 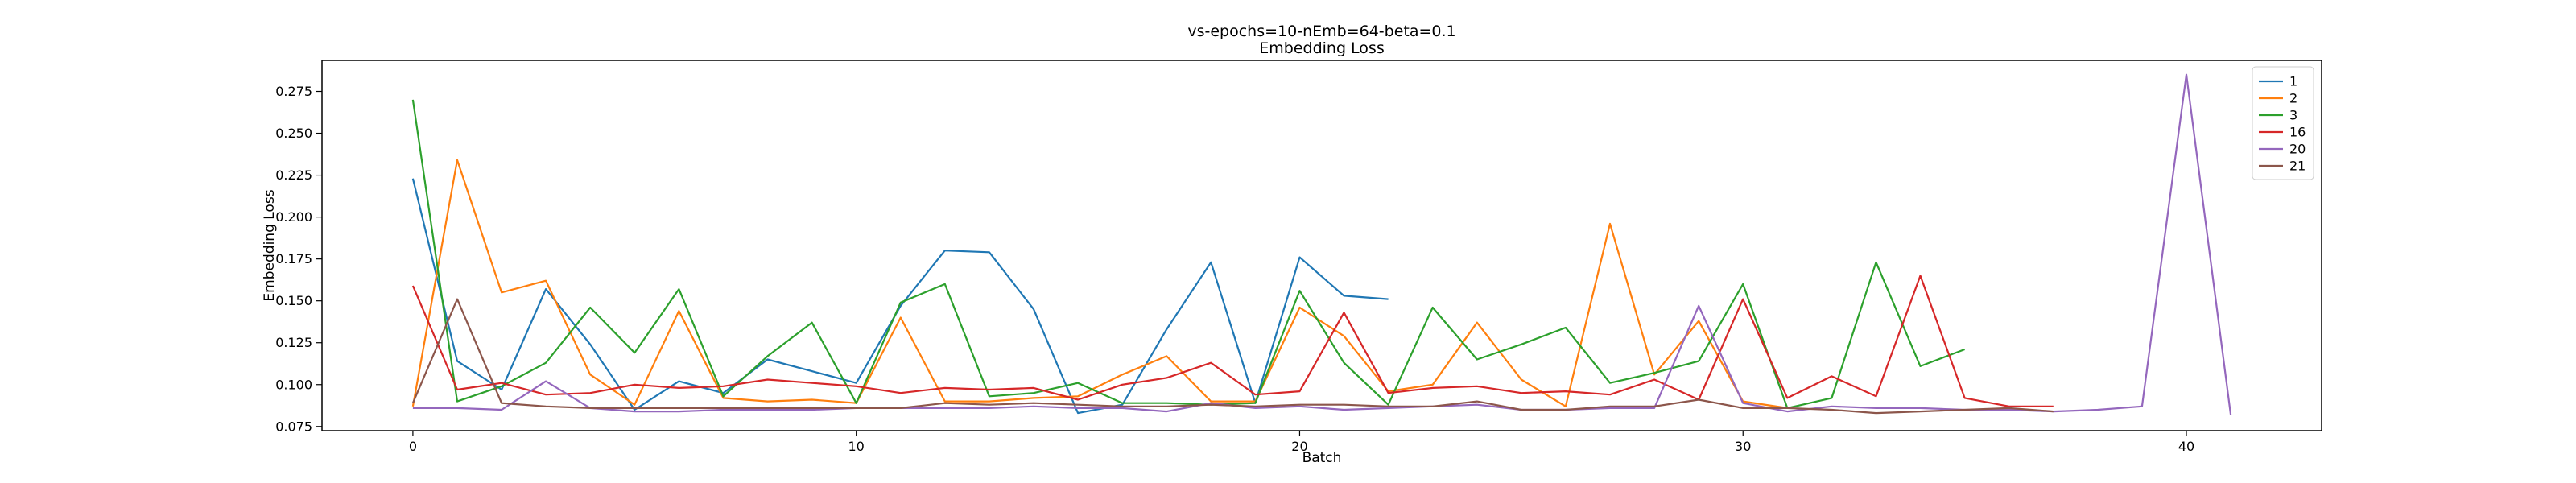 What do you see at coordinates (2293, 116) in the screenshot?
I see `legend-label-3: 3` at bounding box center [2293, 116].